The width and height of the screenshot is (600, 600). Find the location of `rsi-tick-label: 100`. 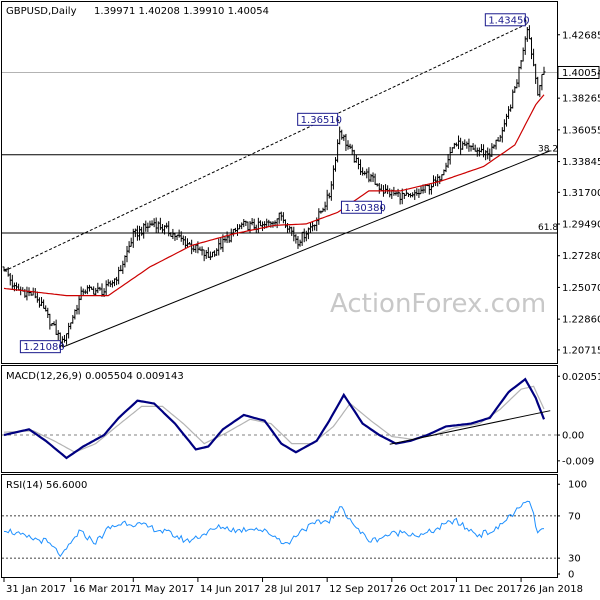

rsi-tick-label: 100 is located at coordinates (577, 485).